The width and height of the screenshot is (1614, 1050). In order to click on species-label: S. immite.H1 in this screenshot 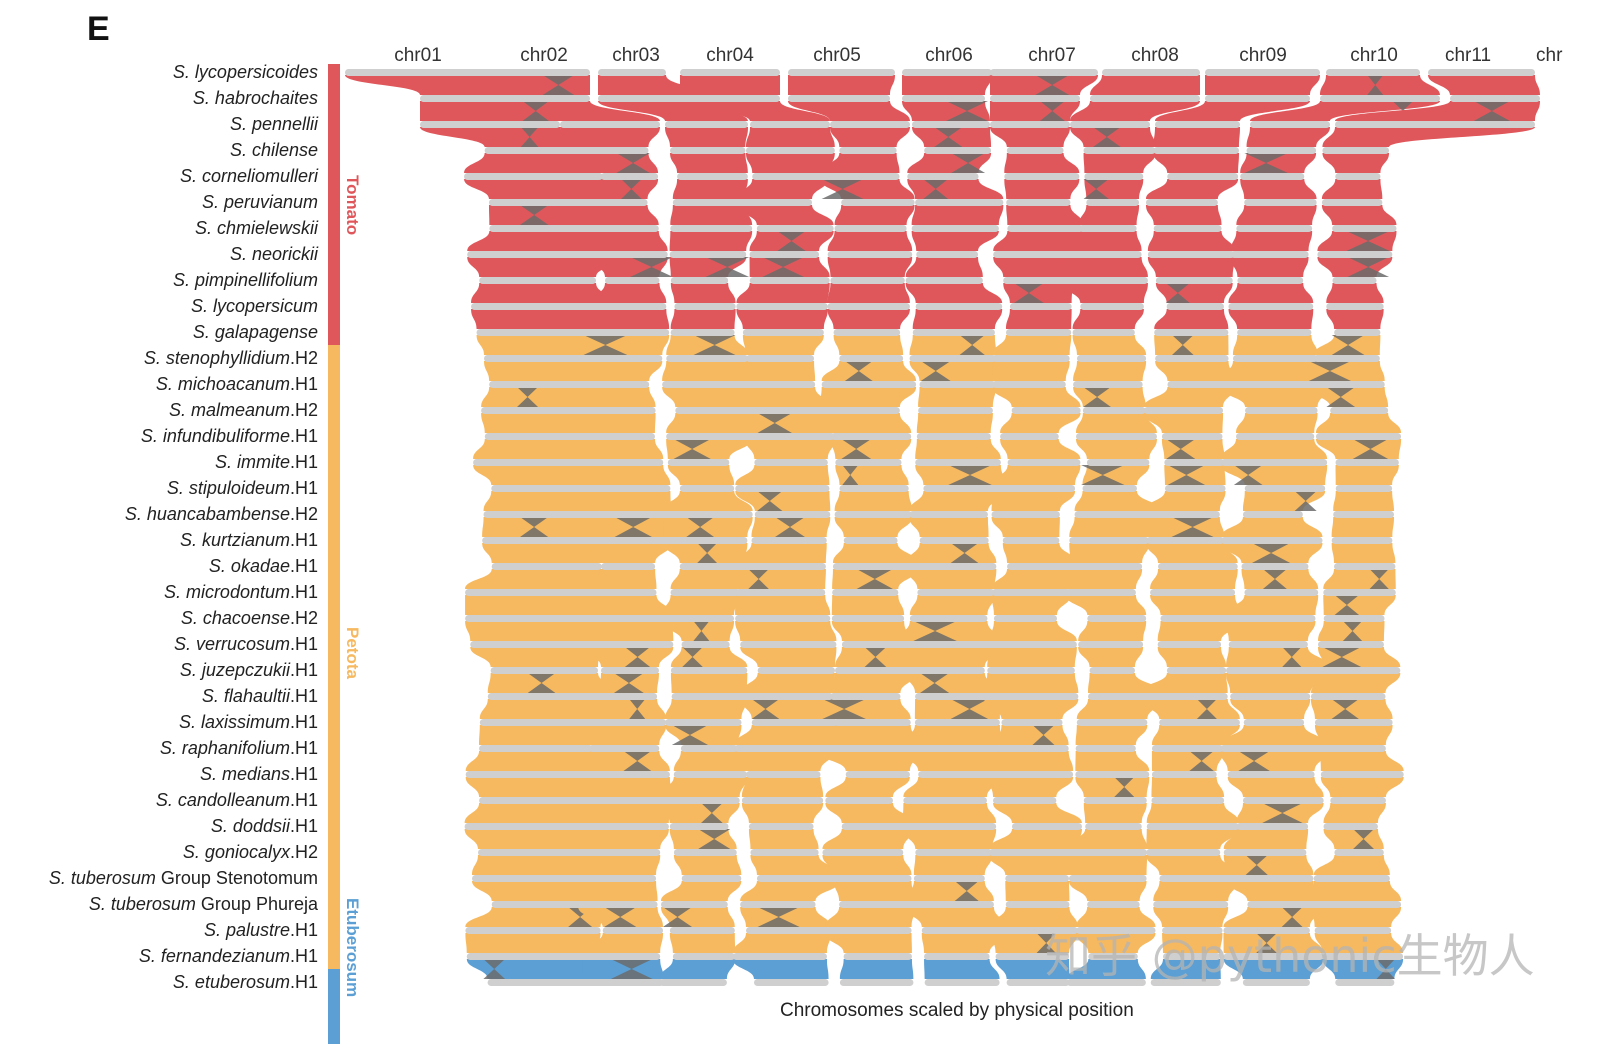, I will do `click(159, 462)`.